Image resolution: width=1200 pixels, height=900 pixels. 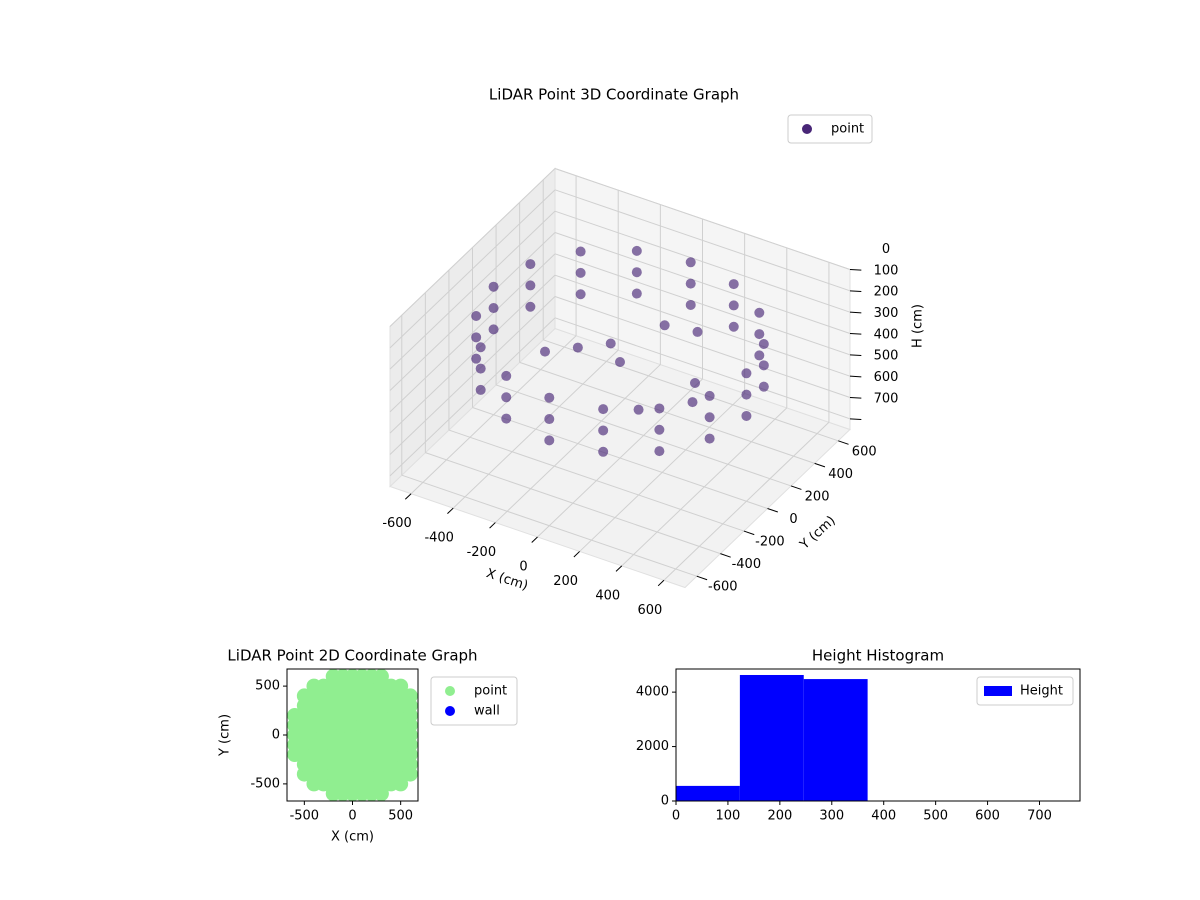 I want to click on y-tick-label: -500, so click(x=265, y=783).